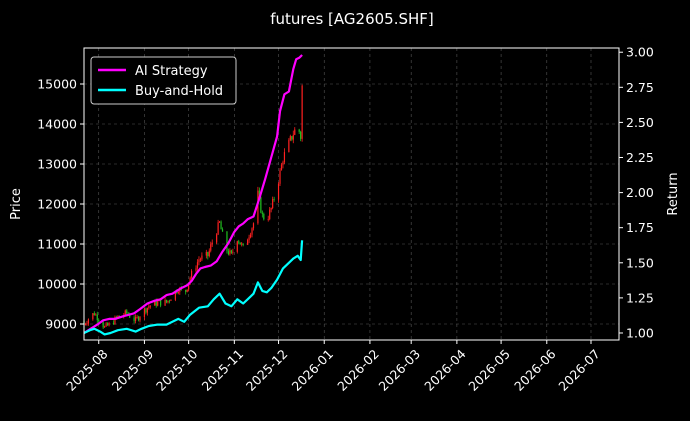 The height and width of the screenshot is (421, 690). What do you see at coordinates (636, 192) in the screenshot?
I see `right-axis: 1.00 1.25 1.50 1.75 2.00 2.25 2.50 2.75 3.00` at bounding box center [636, 192].